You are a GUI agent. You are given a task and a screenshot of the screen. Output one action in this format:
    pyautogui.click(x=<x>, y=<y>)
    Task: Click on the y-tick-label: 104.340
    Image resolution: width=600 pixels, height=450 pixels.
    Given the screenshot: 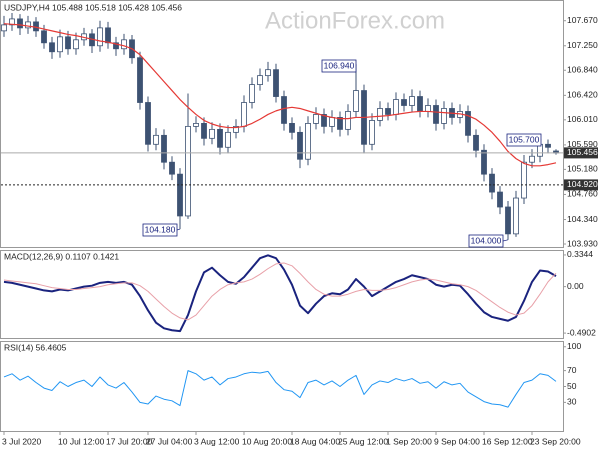 What is the action you would take?
    pyautogui.click(x=582, y=219)
    